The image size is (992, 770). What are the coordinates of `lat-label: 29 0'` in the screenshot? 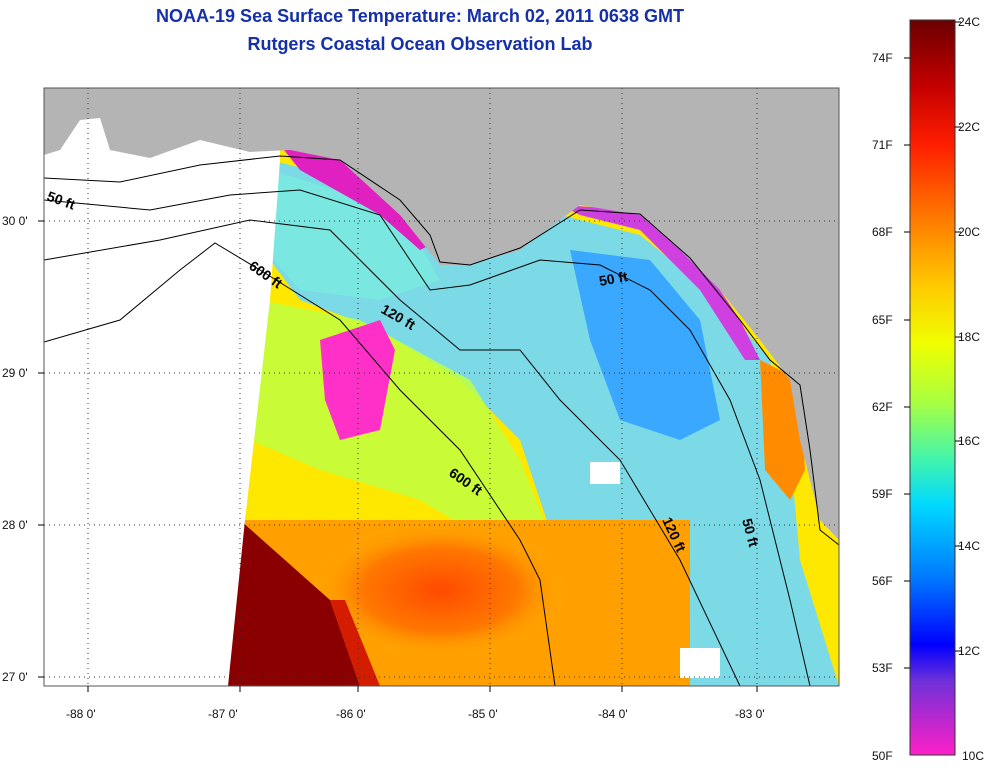 It's located at (15, 373).